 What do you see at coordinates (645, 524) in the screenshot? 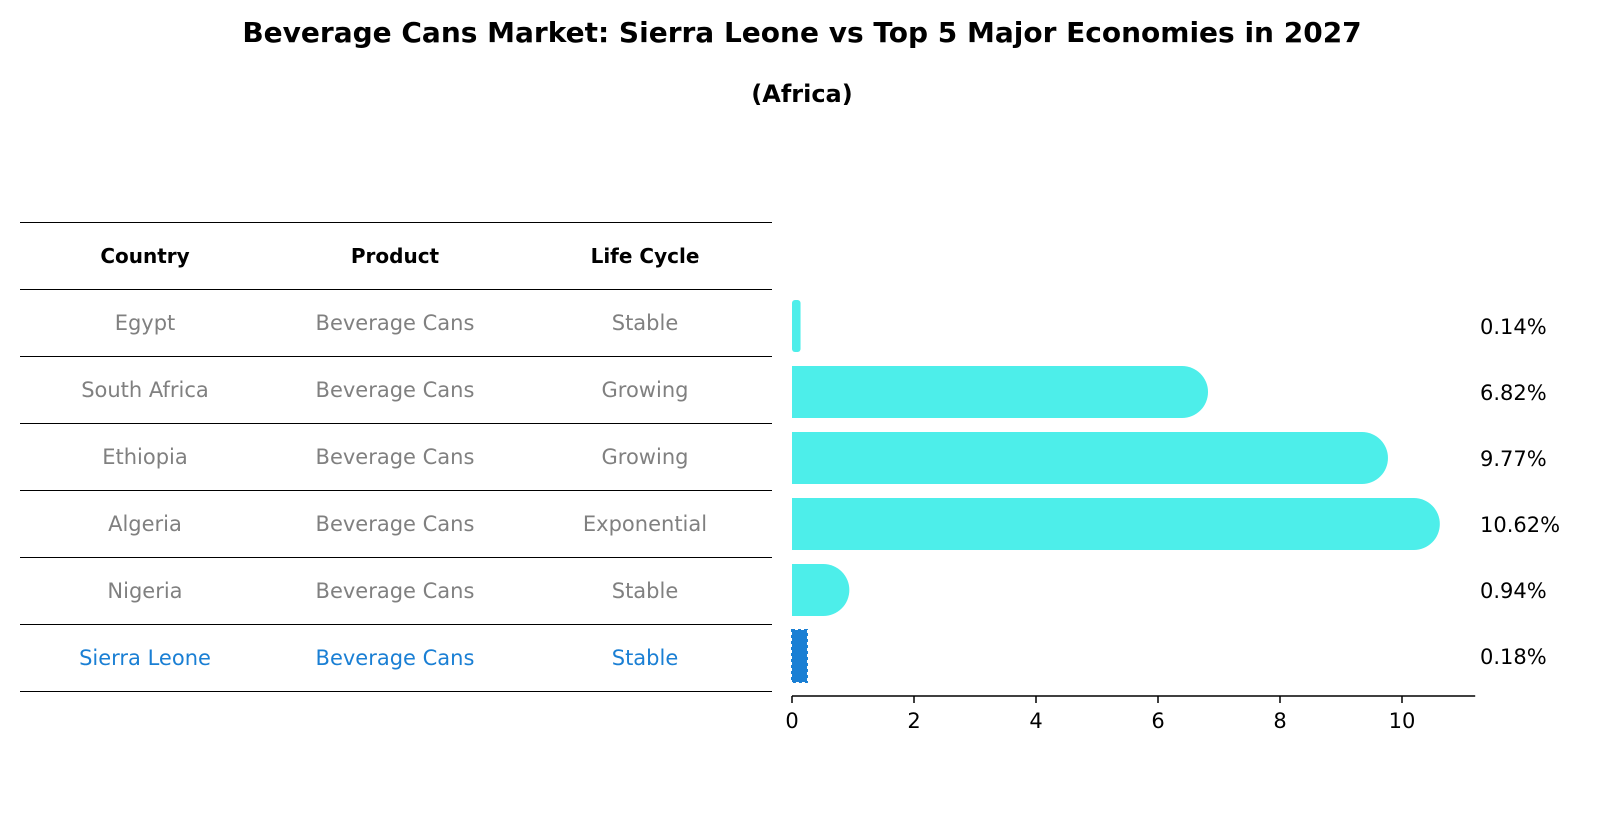
I see `cell-life-cycle: Exponential` at bounding box center [645, 524].